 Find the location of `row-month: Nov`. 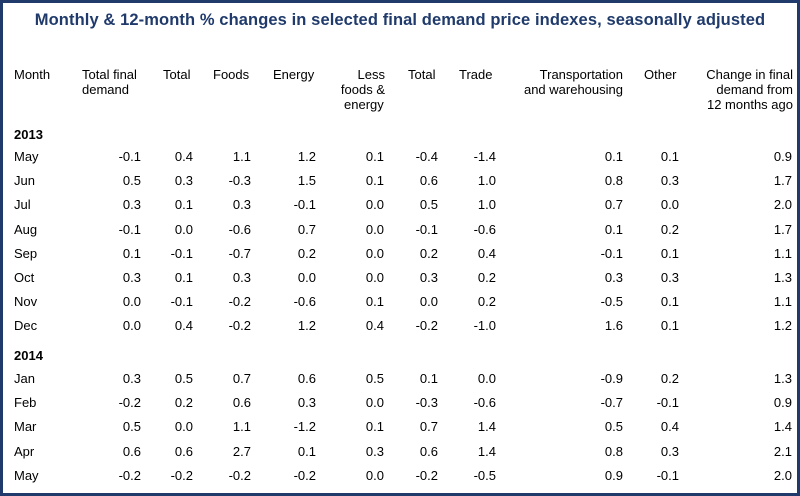

row-month: Nov is located at coordinates (26, 302).